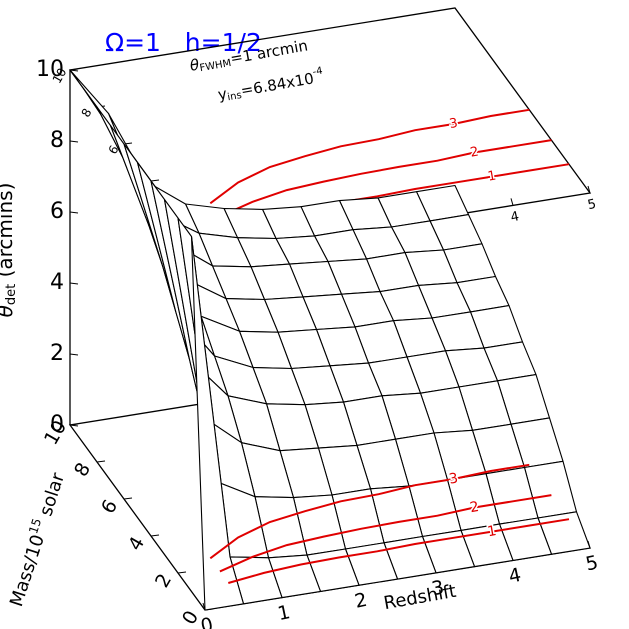  Describe the element at coordinates (163, 580) in the screenshot. I see `y-tick-label: 2` at that location.